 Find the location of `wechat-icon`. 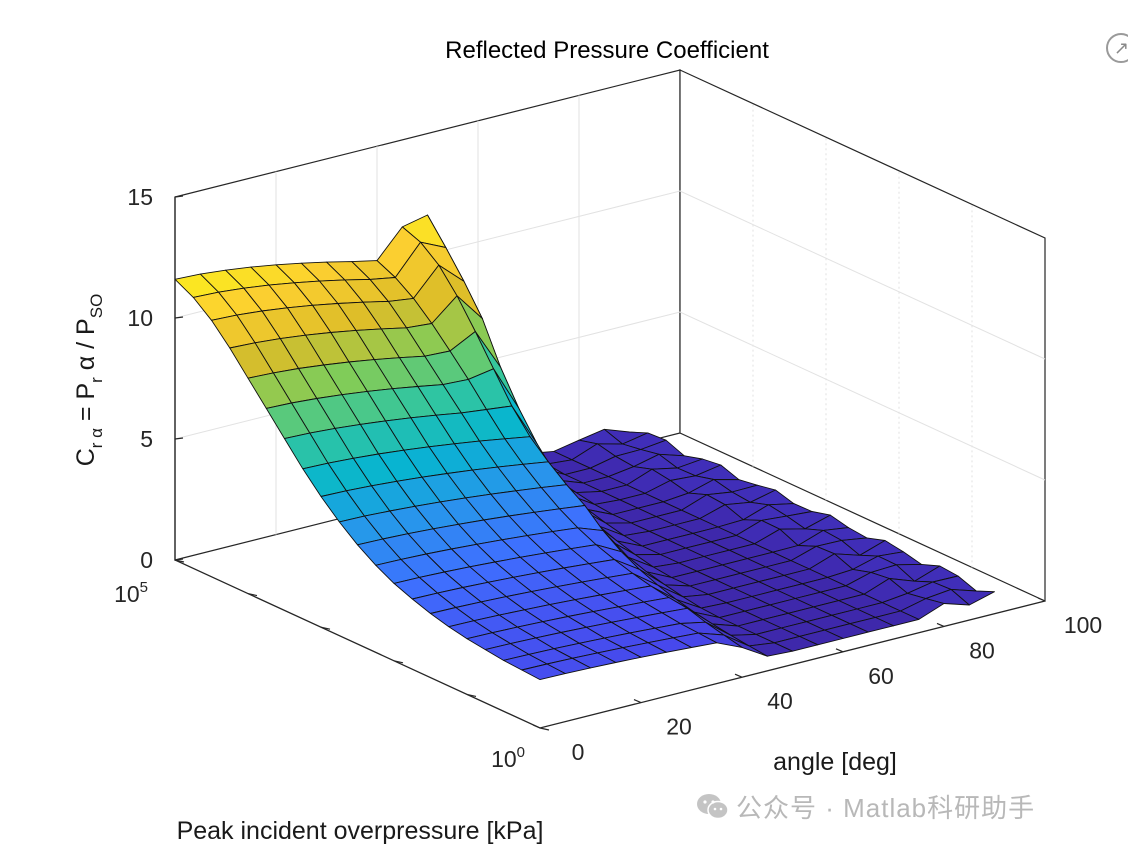

wechat-icon is located at coordinates (713, 806).